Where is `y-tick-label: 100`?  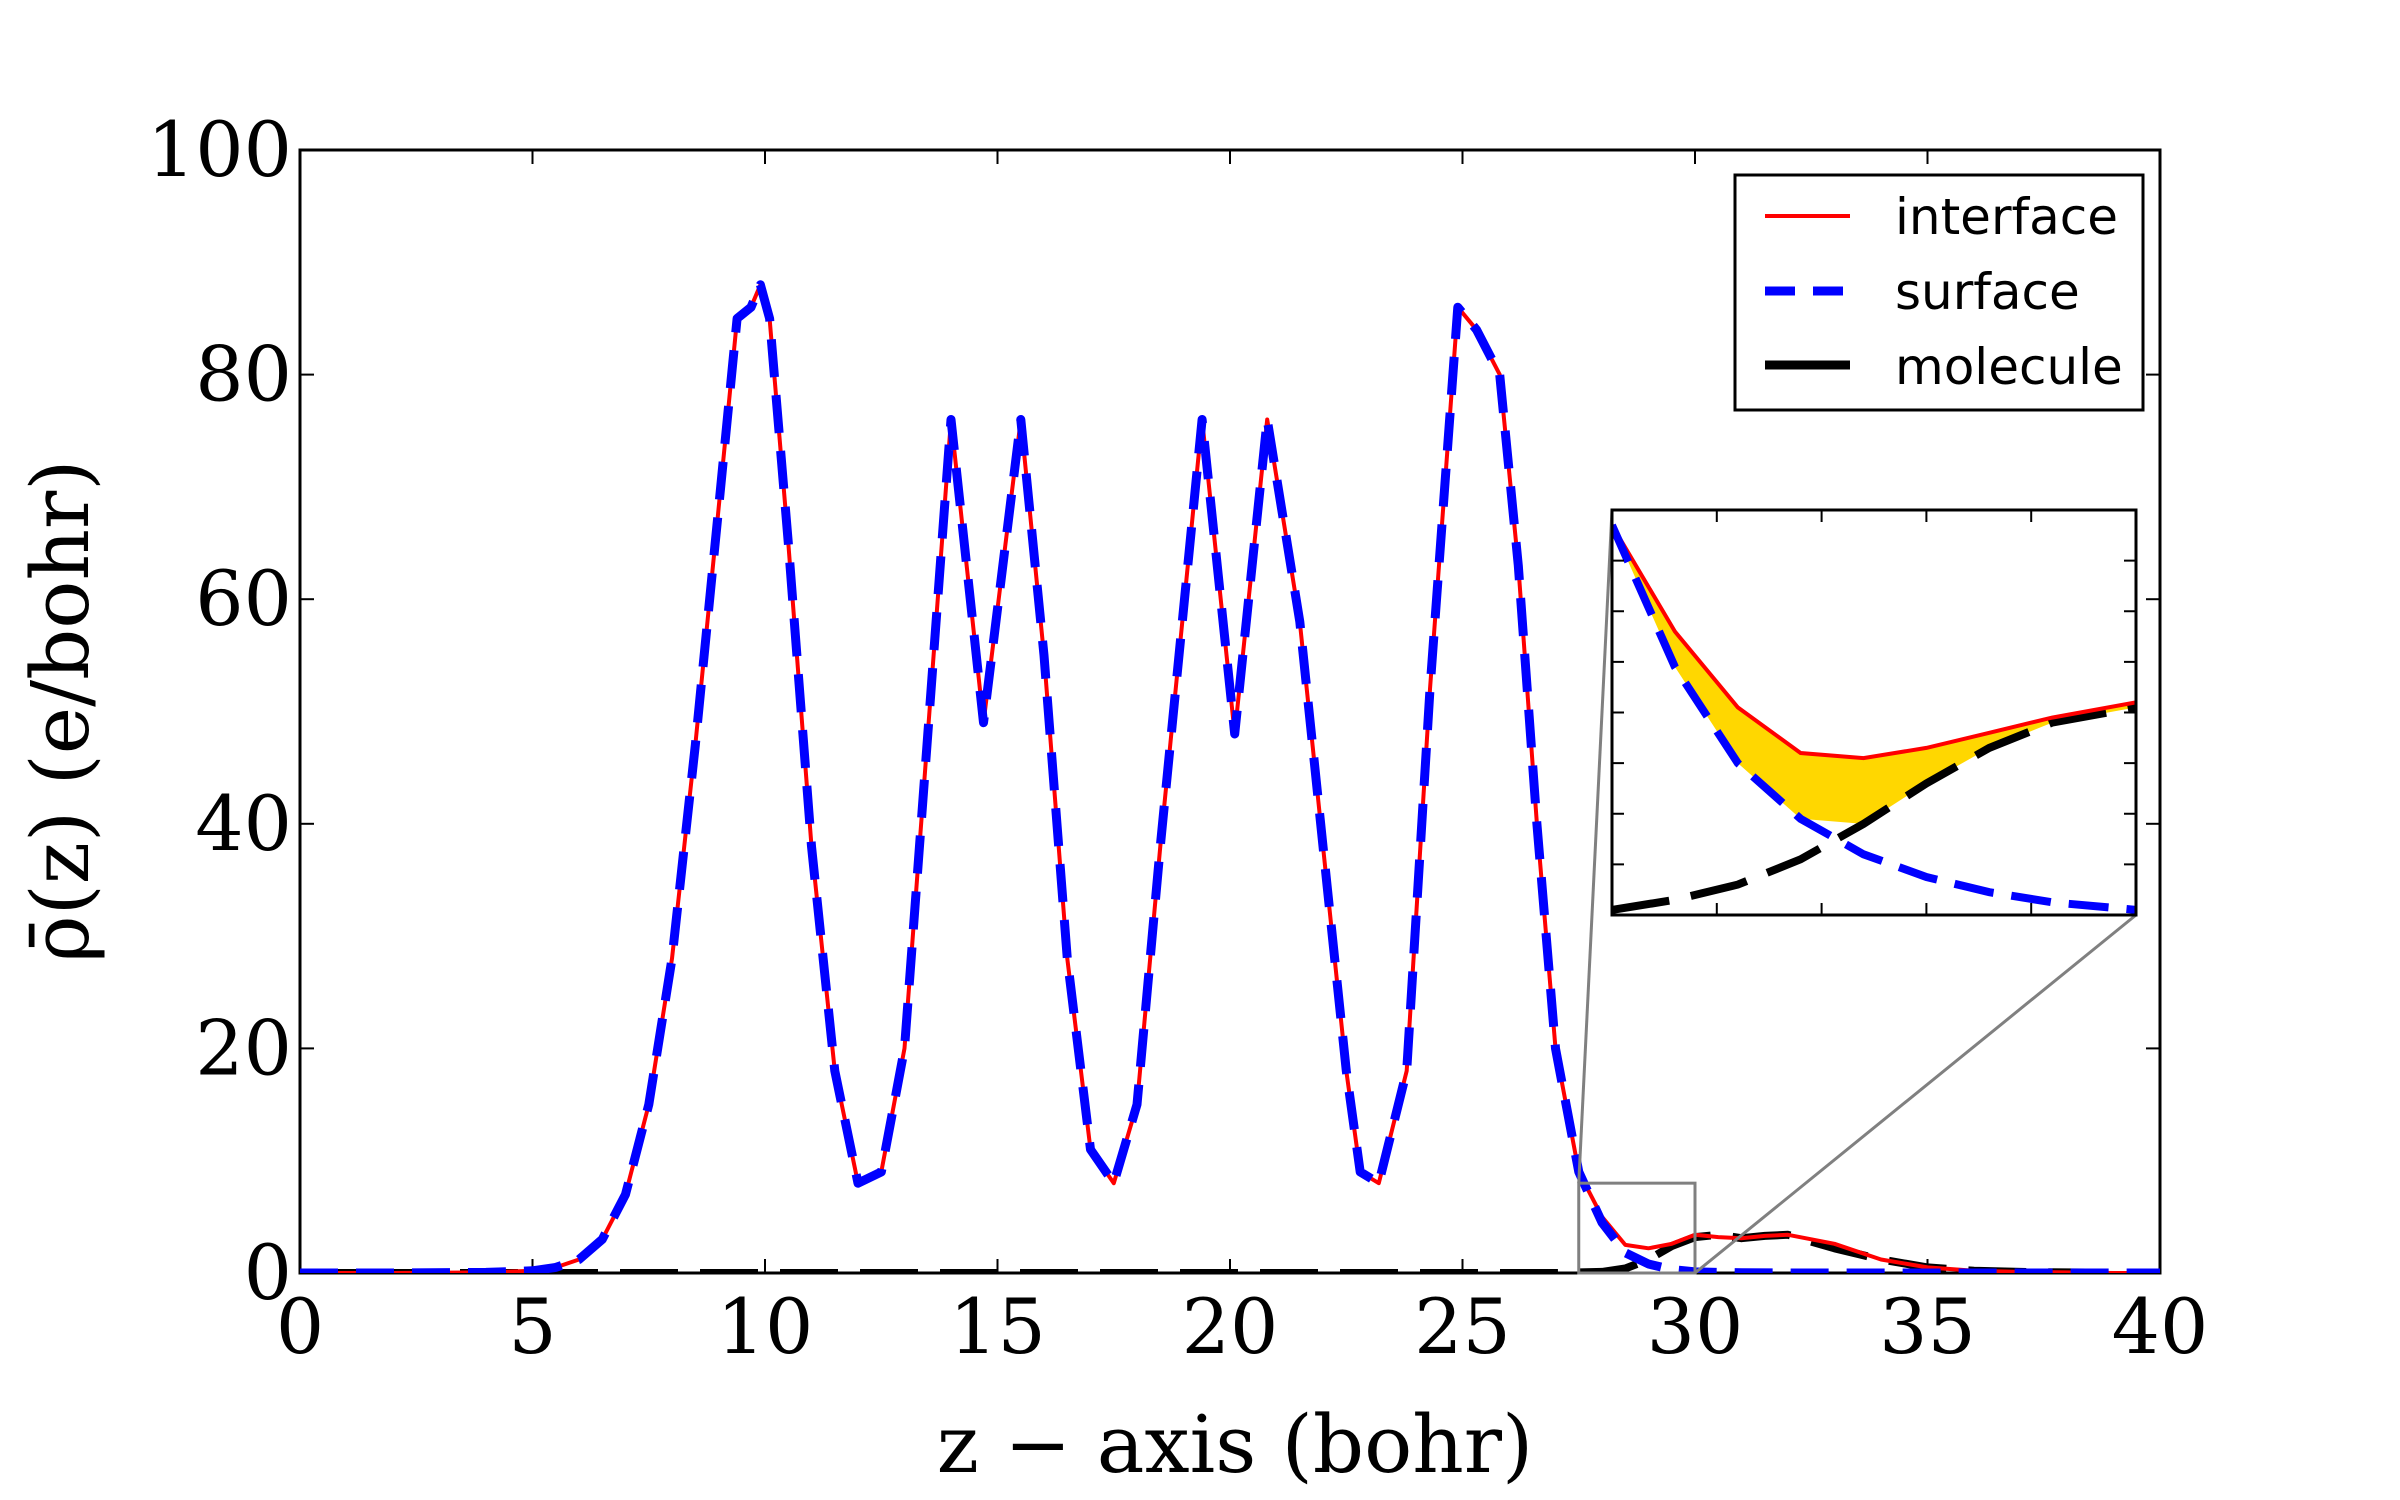
y-tick-label: 100 is located at coordinates (219, 149).